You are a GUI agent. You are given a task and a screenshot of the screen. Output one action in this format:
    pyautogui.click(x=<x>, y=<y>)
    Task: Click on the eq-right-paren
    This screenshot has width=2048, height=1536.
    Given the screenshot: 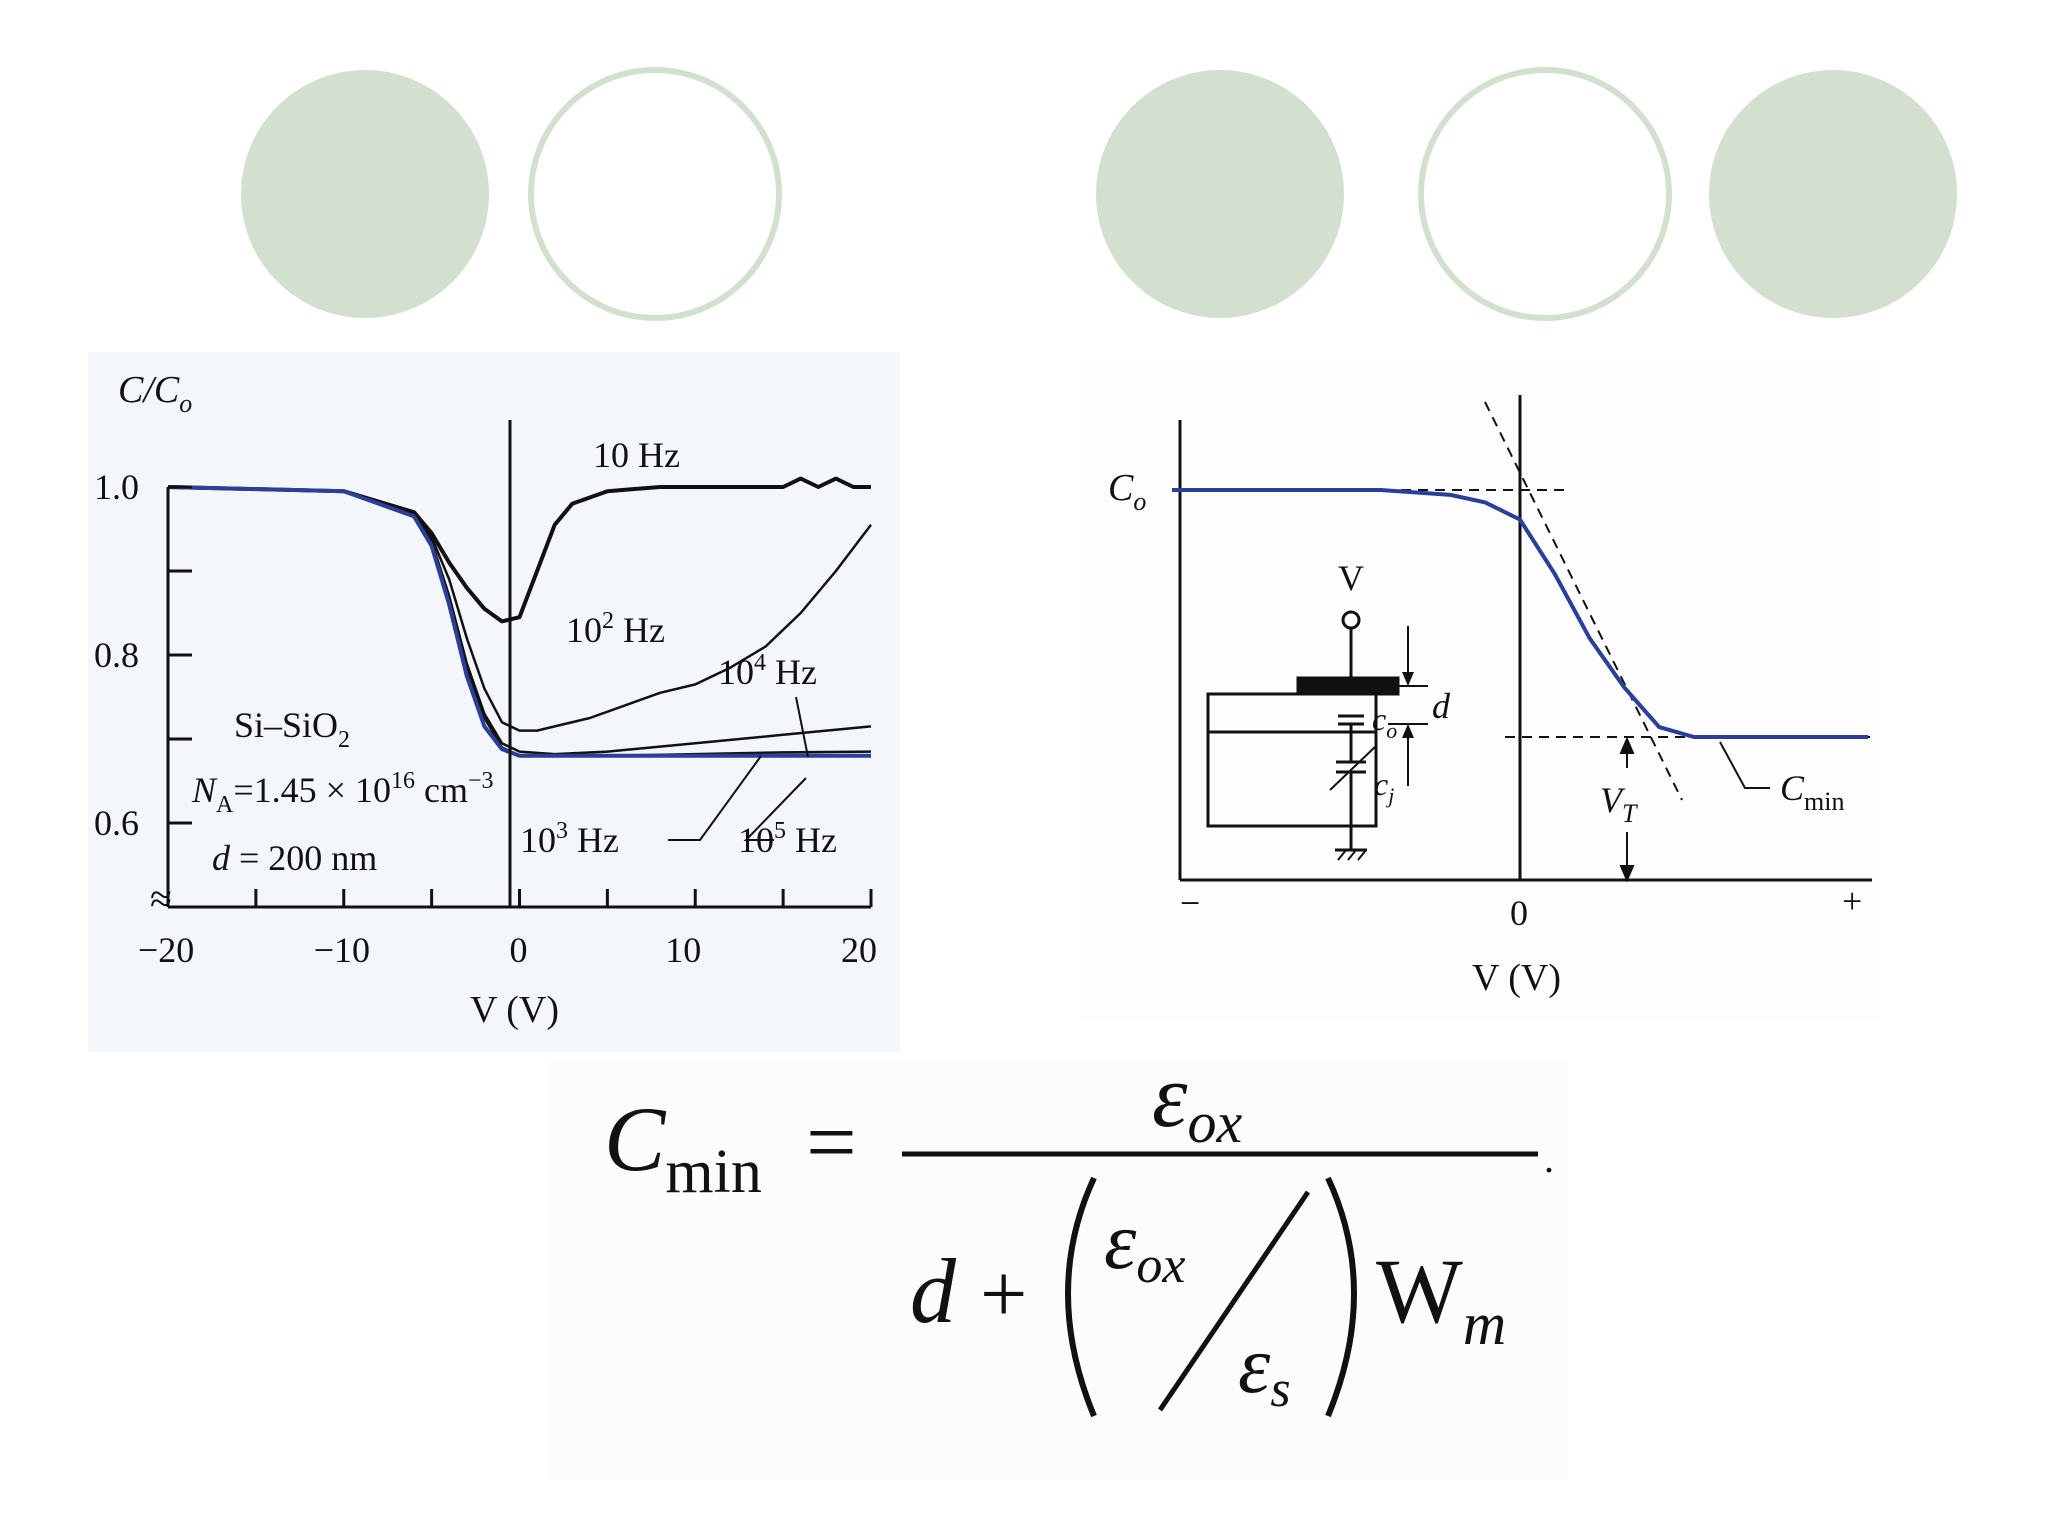 What is the action you would take?
    pyautogui.click(x=1341, y=1297)
    